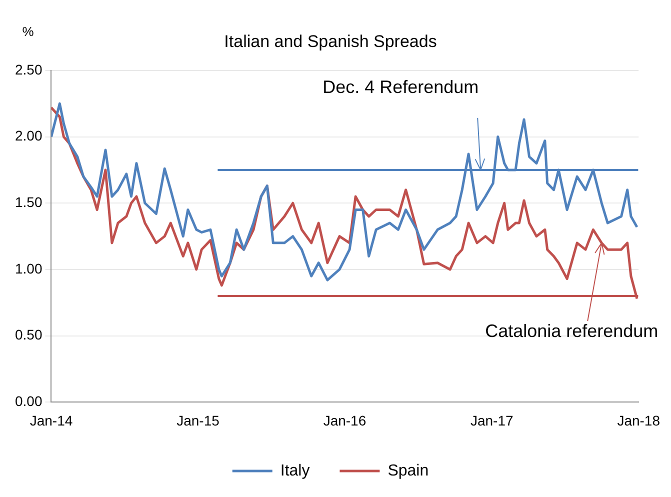 This screenshot has width=671, height=497. I want to click on y-tick-label: 0.00, so click(28, 401).